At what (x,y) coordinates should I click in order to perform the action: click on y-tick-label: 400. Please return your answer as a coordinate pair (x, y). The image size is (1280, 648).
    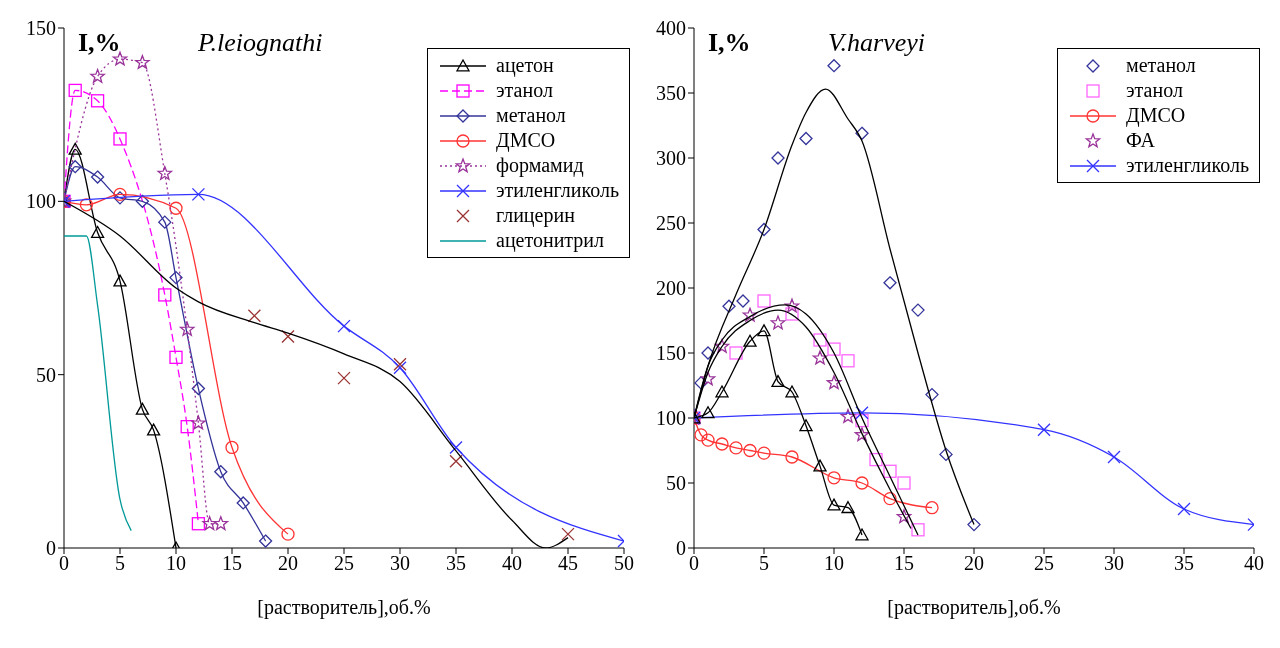
    Looking at the image, I should click on (671, 28).